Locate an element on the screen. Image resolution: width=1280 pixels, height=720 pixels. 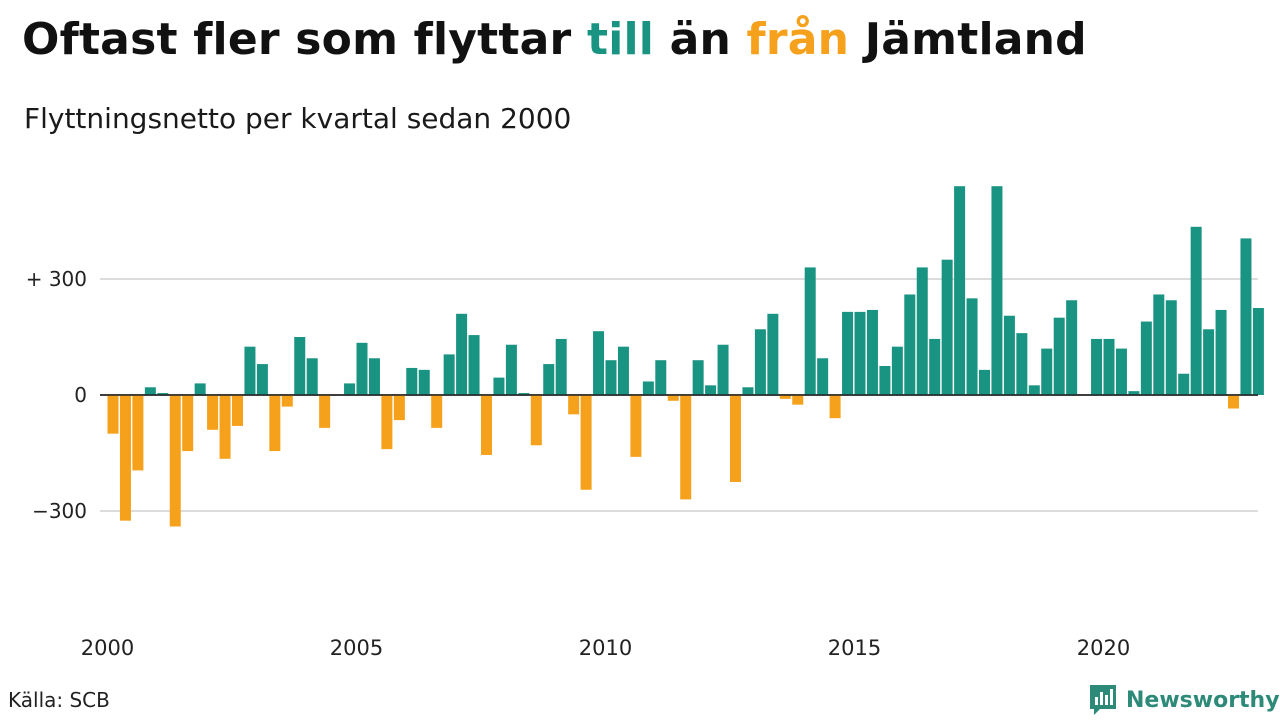
x-tick-label: 2000 is located at coordinates (107, 648).